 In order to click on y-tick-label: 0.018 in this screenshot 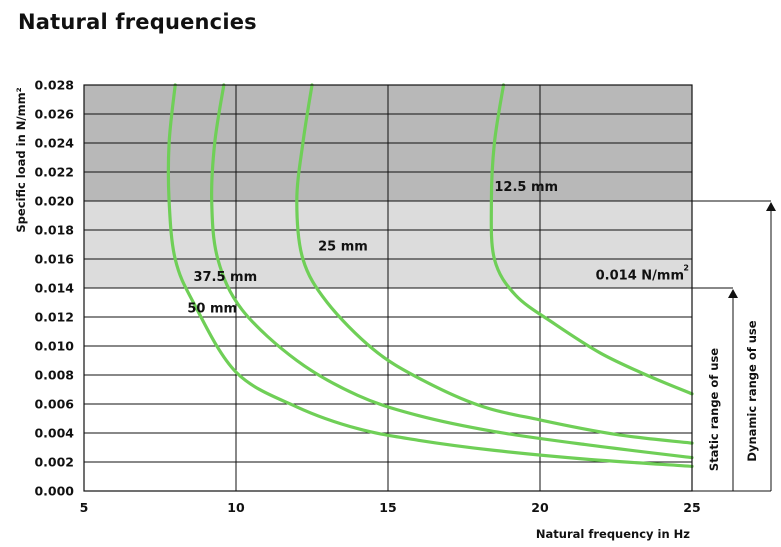, I will do `click(54, 230)`.